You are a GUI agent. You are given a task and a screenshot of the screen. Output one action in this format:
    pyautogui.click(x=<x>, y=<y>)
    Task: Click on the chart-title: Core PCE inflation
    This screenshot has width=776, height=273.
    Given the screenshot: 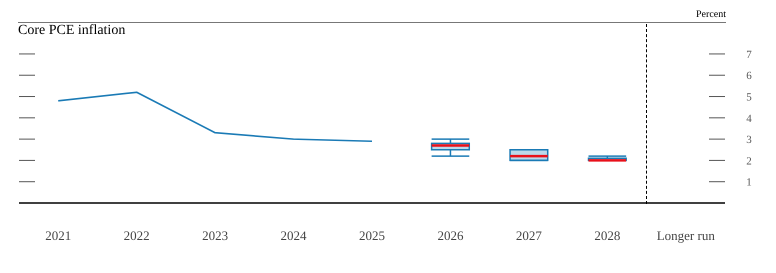 What is the action you would take?
    pyautogui.click(x=72, y=31)
    